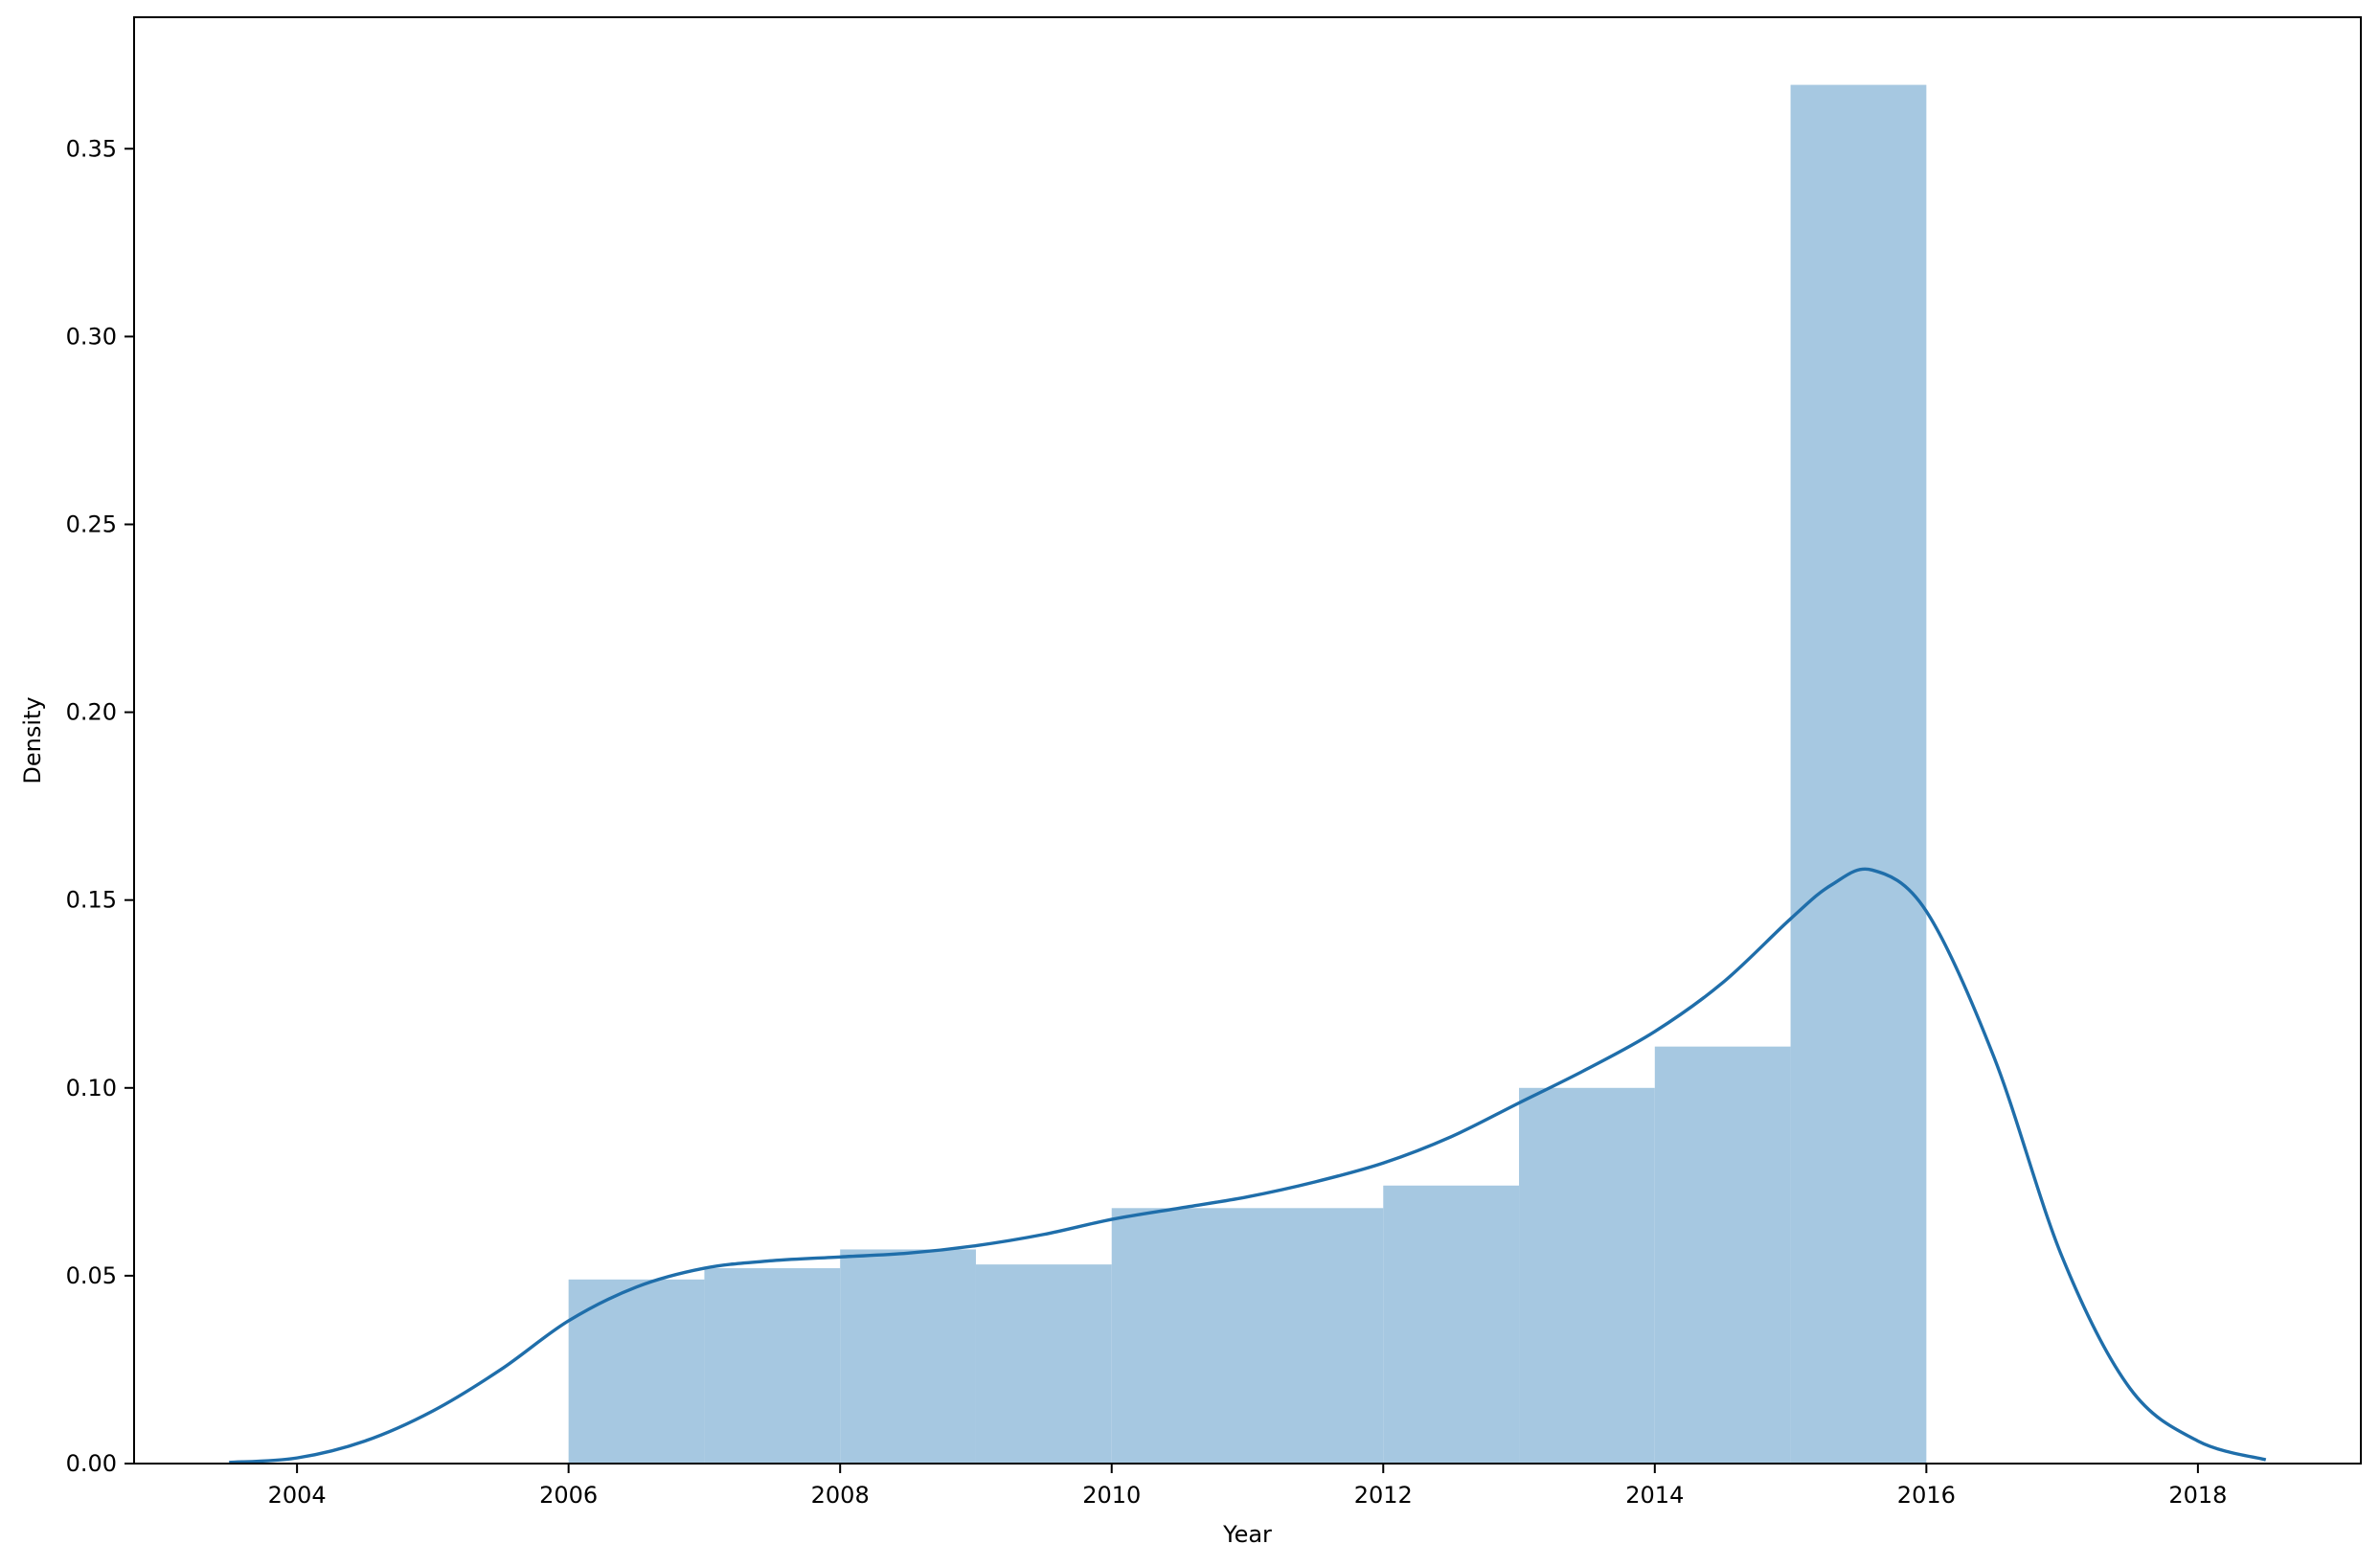 This screenshot has width=2380, height=1567. I want to click on x-tick-label: 2006, so click(568, 1495).